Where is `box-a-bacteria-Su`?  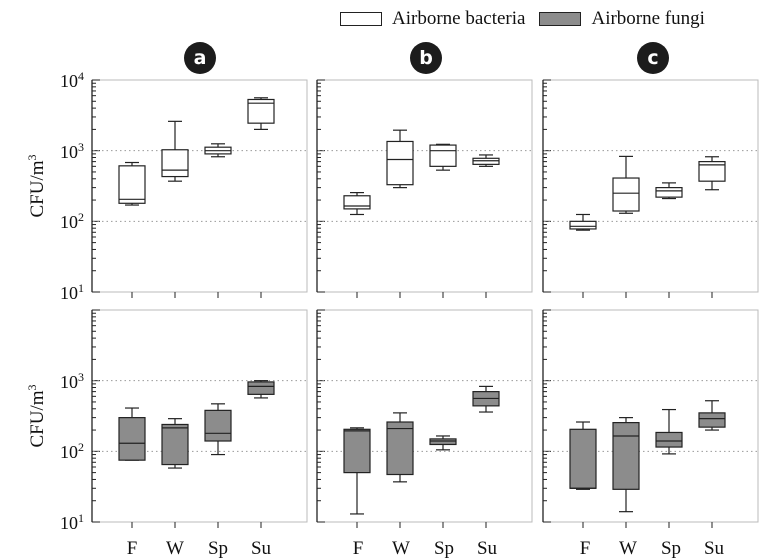 box-a-bacteria-Su is located at coordinates (261, 111).